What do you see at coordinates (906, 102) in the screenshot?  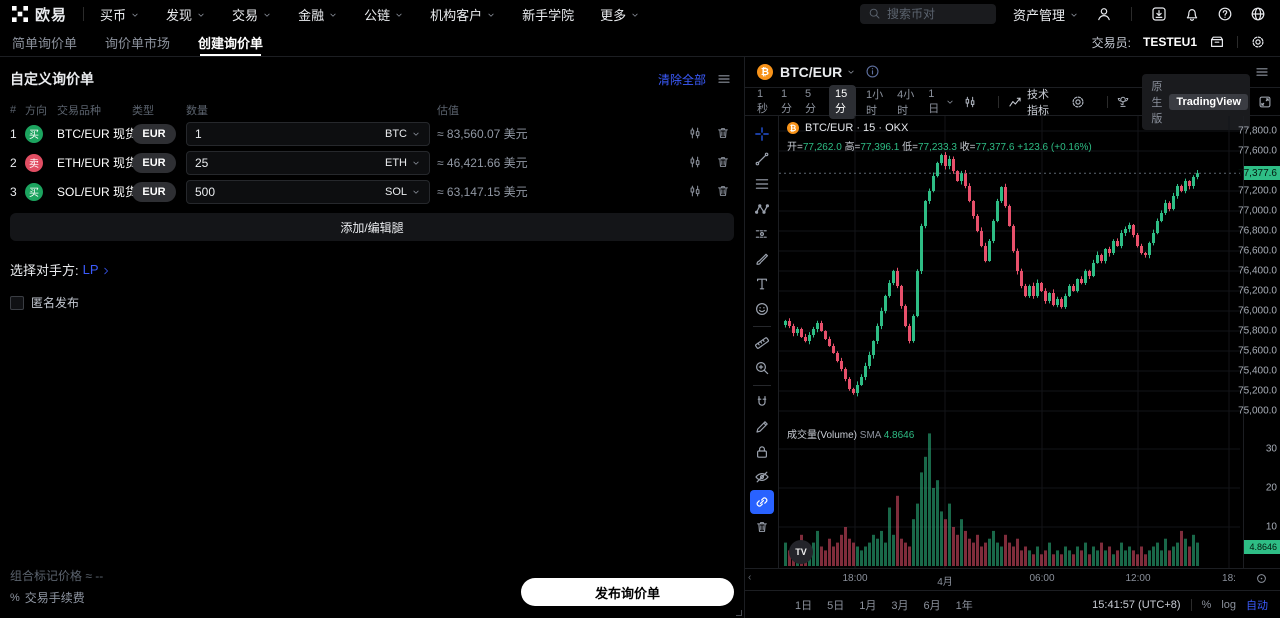 I see `timeframe-4小时: 4小时` at bounding box center [906, 102].